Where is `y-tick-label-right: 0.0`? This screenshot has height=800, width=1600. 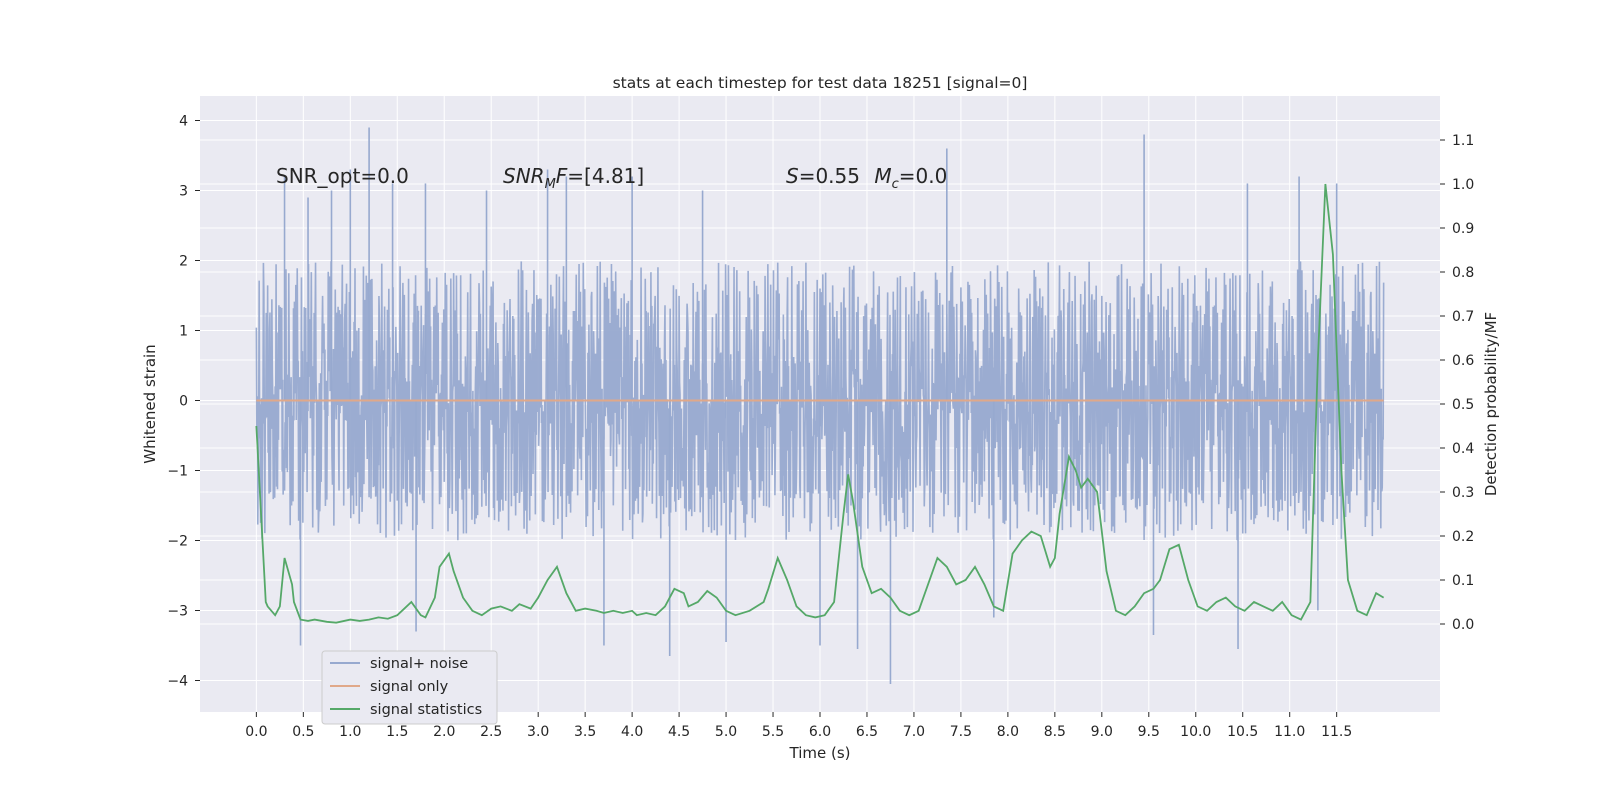
y-tick-label-right: 0.0 is located at coordinates (1463, 625).